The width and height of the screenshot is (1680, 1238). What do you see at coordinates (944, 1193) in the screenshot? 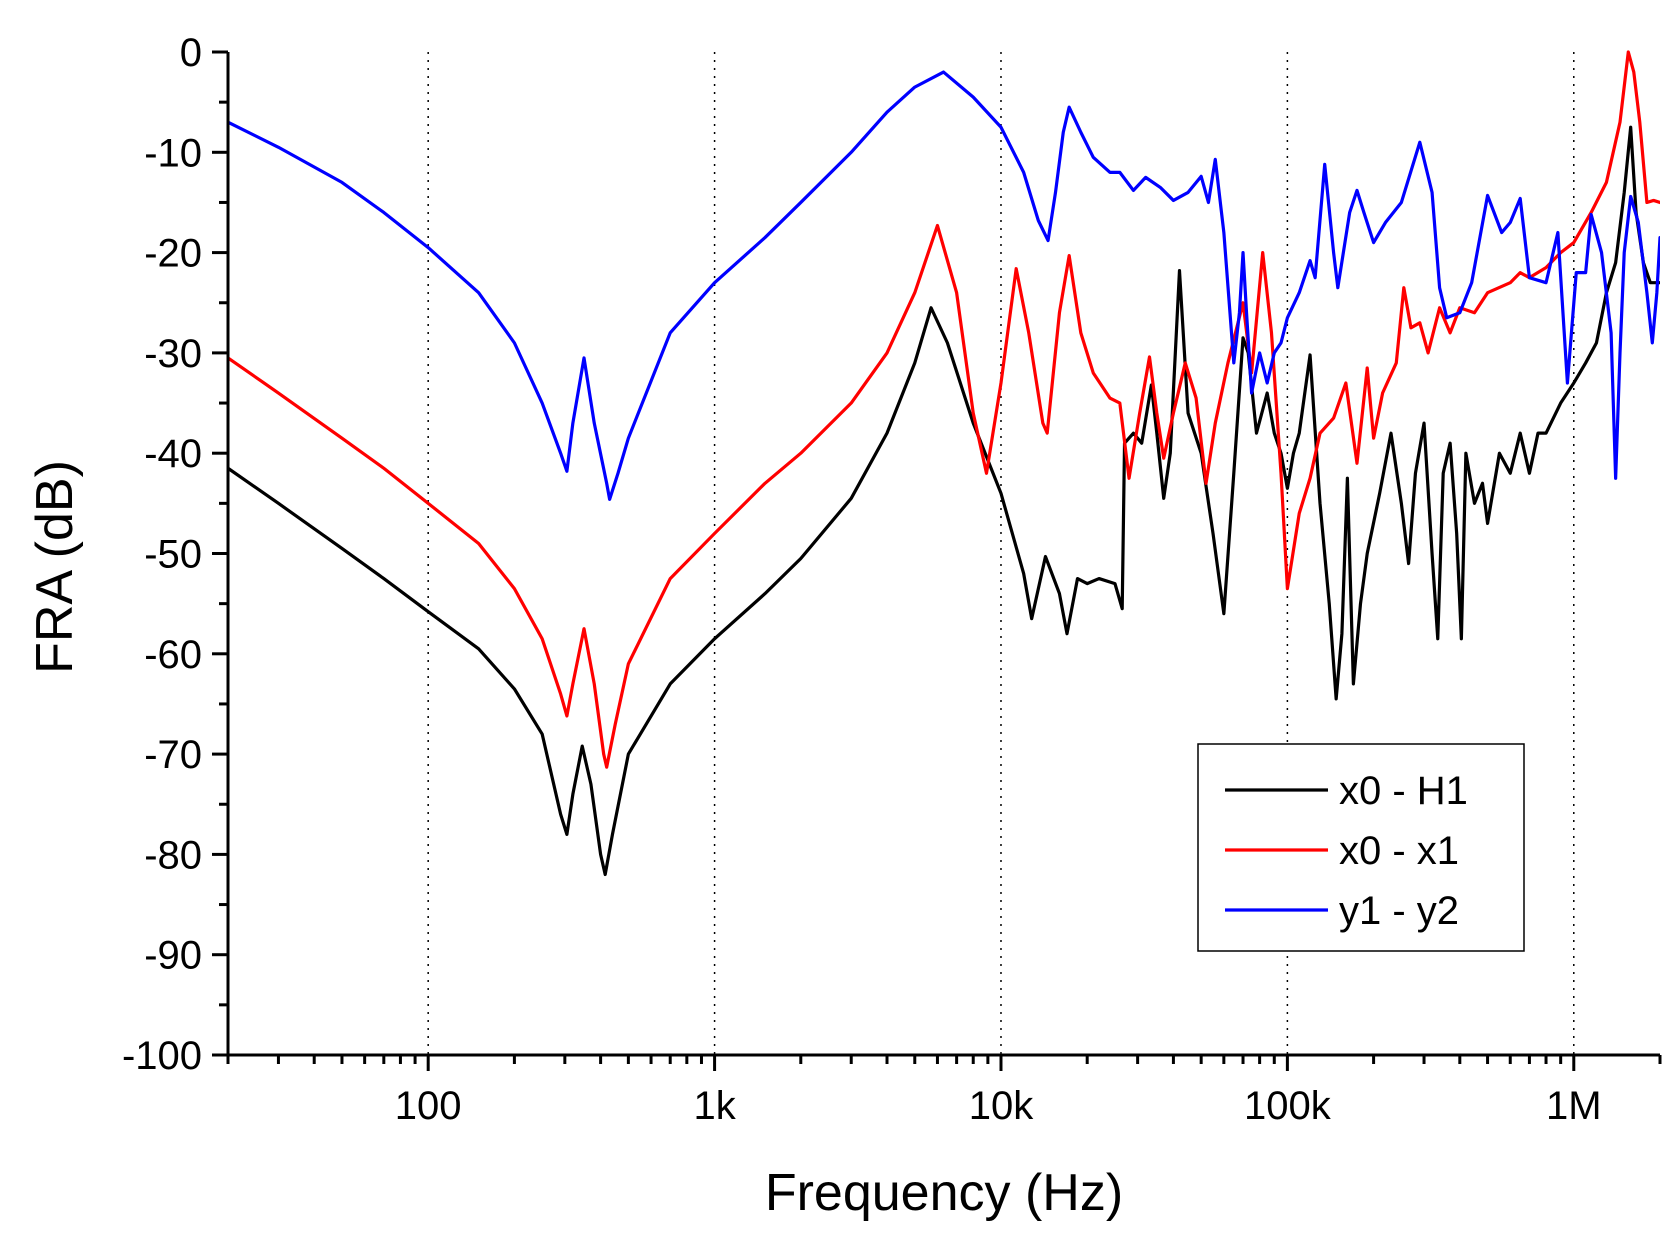
I see `x-axis-title: Frequency (Hz)` at bounding box center [944, 1193].